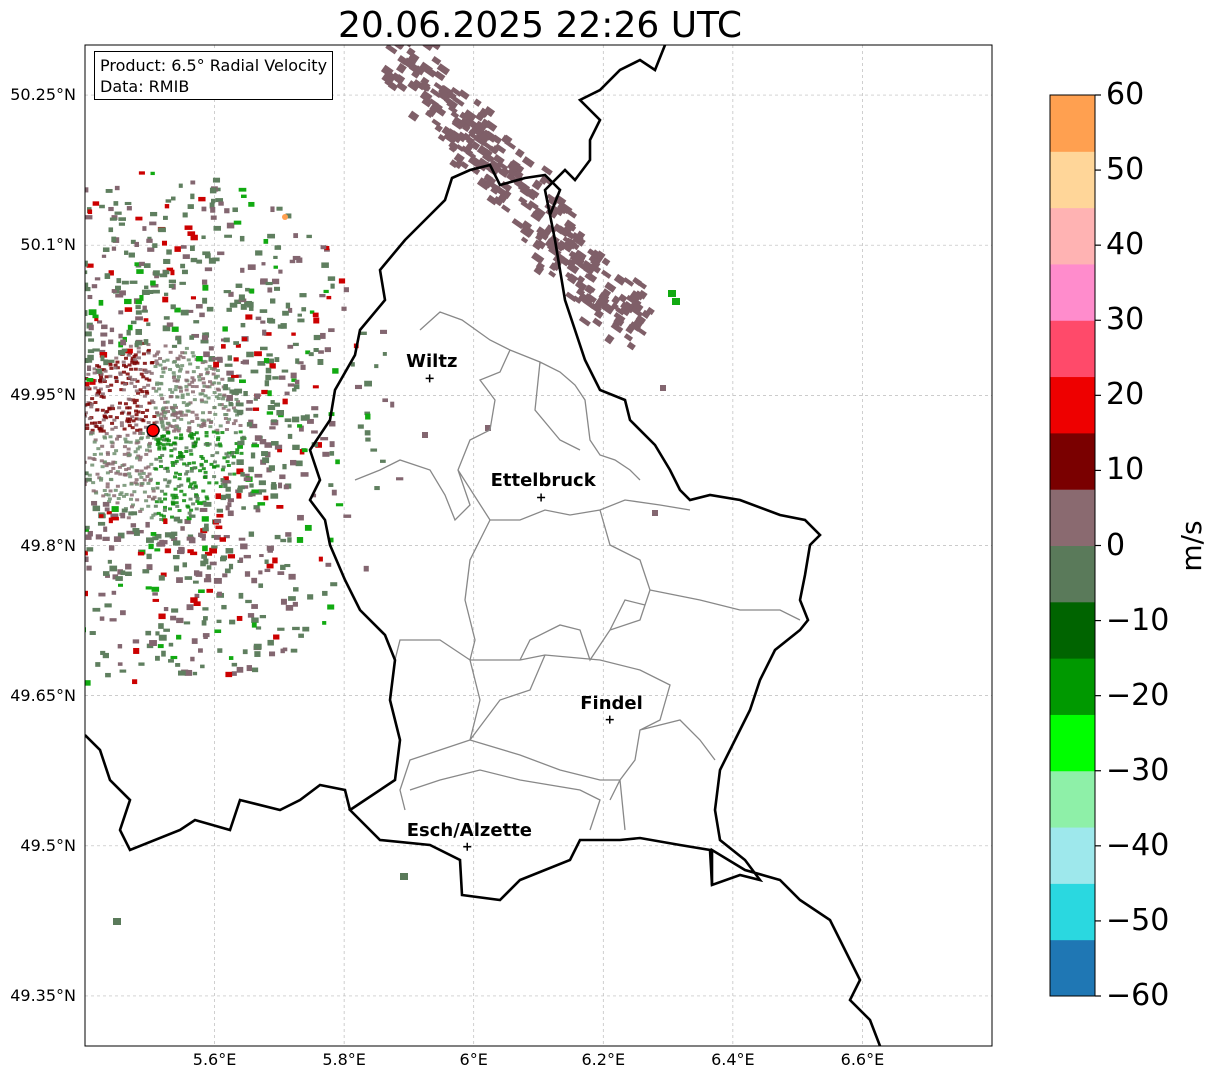 The width and height of the screenshot is (1207, 1081). What do you see at coordinates (1125, 170) in the screenshot?
I see `colorbar-tick-label: 50` at bounding box center [1125, 170].